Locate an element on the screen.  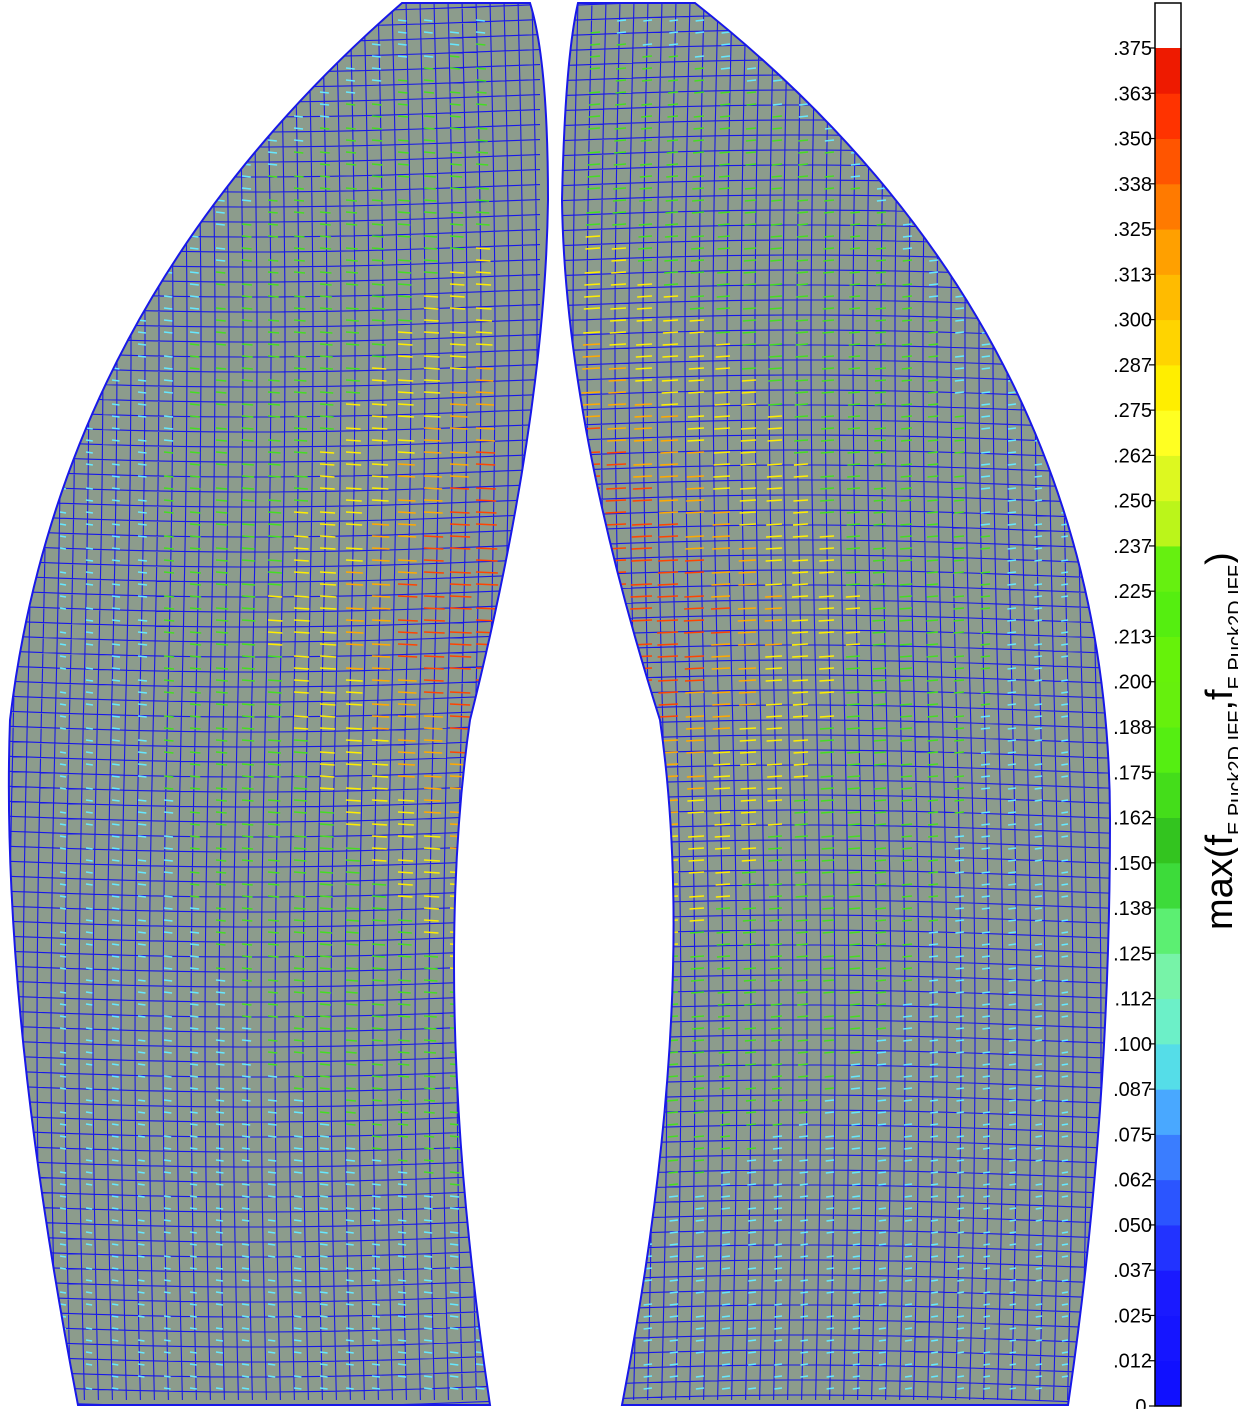
colorbar-tick-label: .075 is located at coordinates (1132, 1135).